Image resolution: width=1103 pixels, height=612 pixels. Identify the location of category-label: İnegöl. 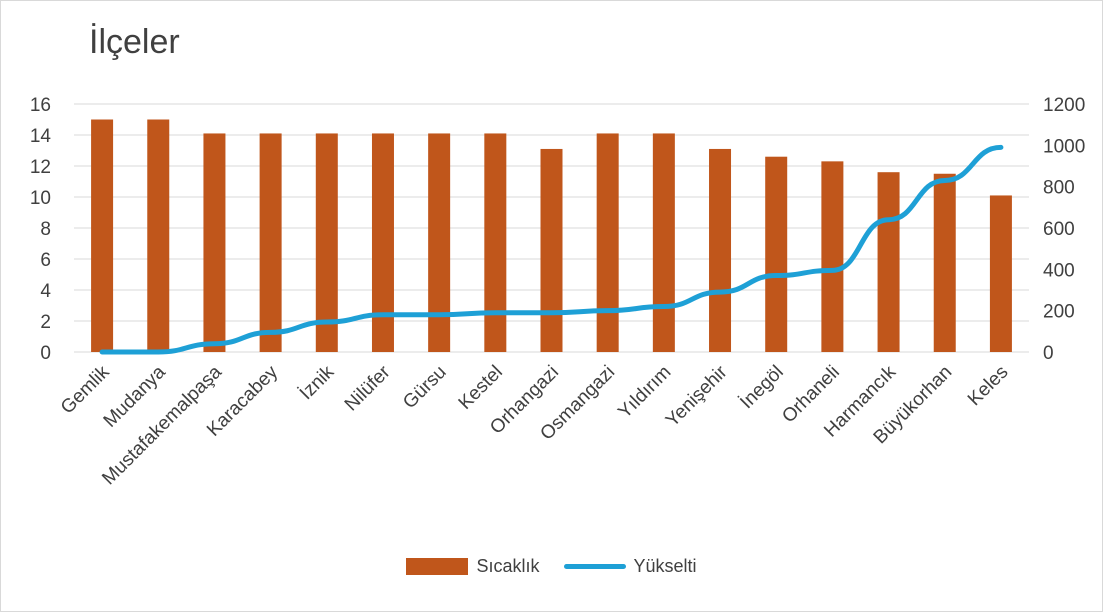
(761, 387).